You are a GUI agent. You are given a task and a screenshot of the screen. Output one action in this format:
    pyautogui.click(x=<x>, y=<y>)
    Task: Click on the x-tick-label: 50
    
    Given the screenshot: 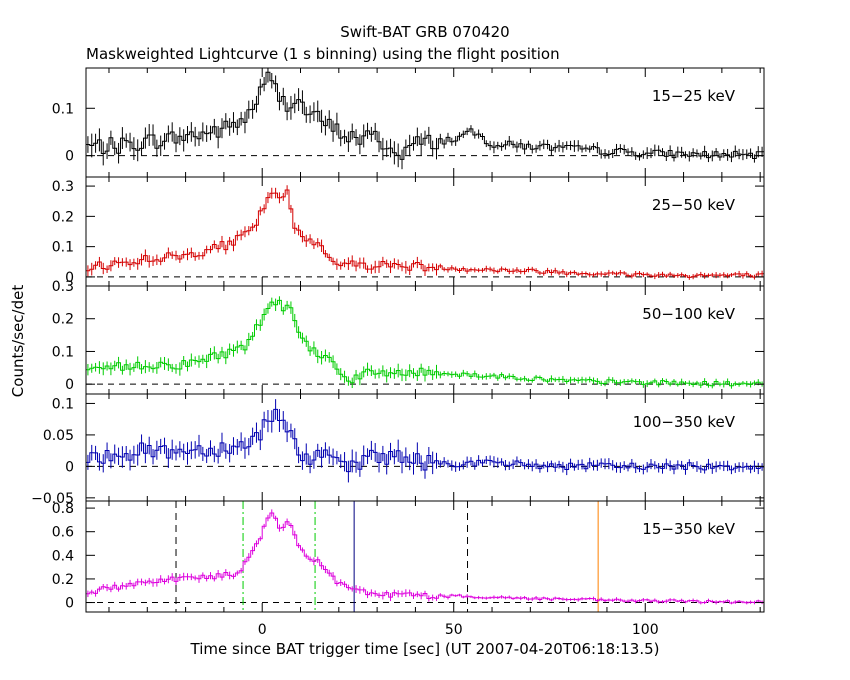 What is the action you would take?
    pyautogui.click(x=454, y=630)
    